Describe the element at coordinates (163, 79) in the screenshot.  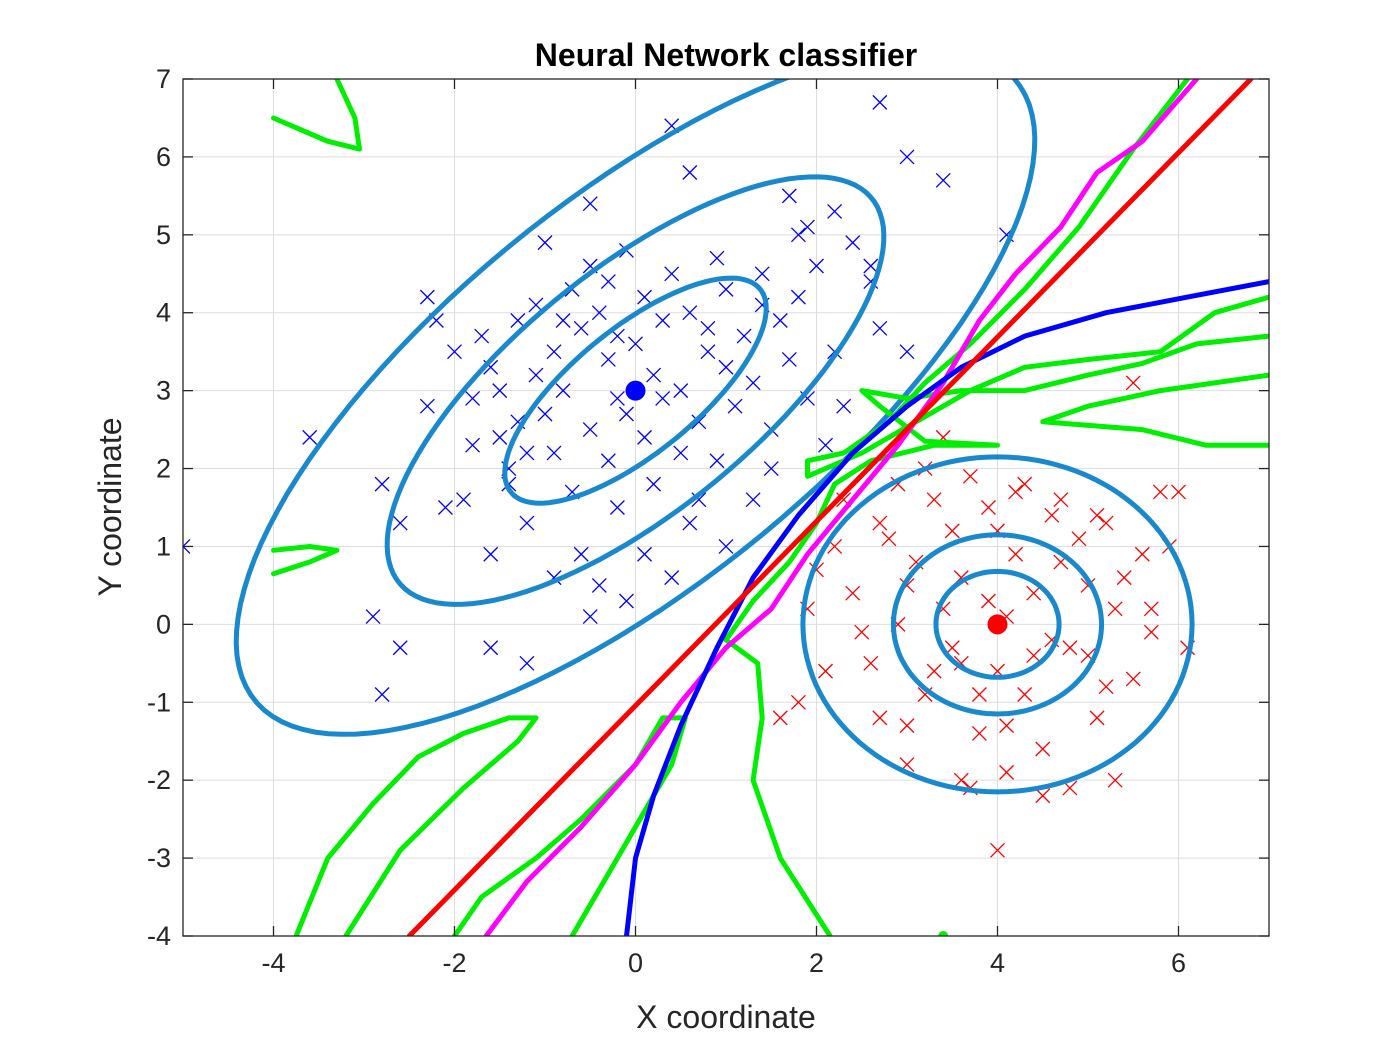
I see `y-tick-label: 7` at that location.